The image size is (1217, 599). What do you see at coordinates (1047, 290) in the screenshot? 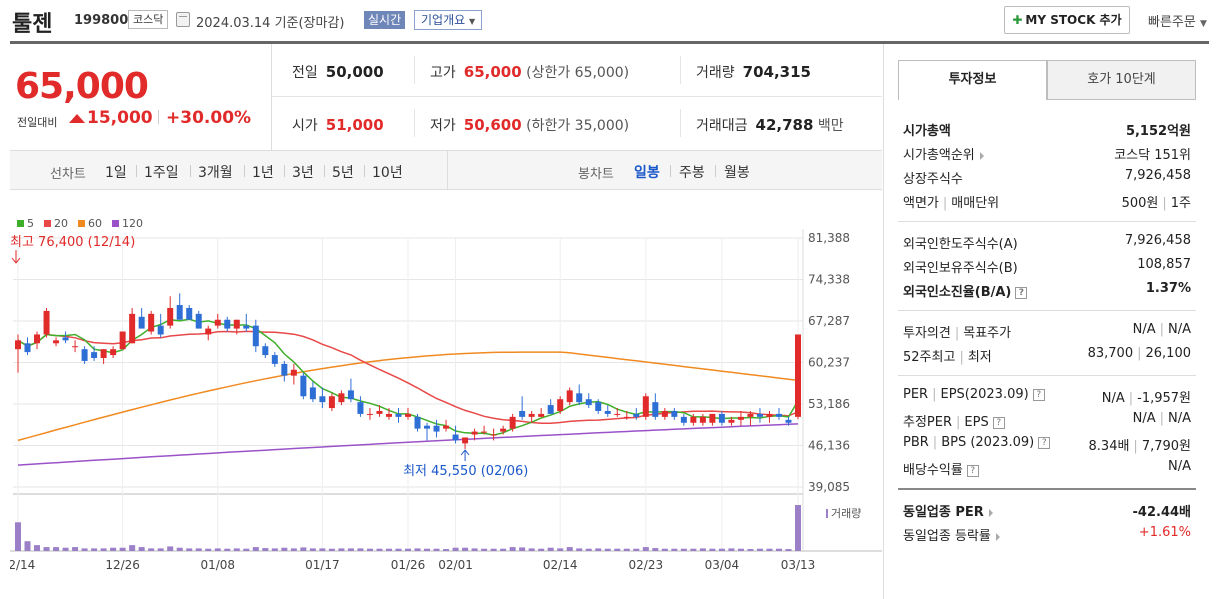
I see `foreign-ratio-row: 외국인소진율(B/A)? 1.37%` at bounding box center [1047, 290].